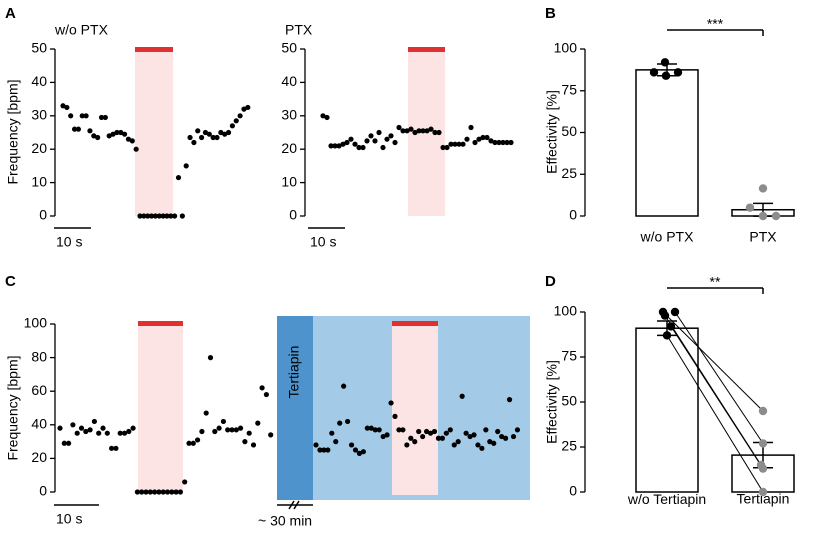 This screenshot has width=829, height=535. What do you see at coordinates (294, 505) in the screenshot?
I see `break-mark` at bounding box center [294, 505].